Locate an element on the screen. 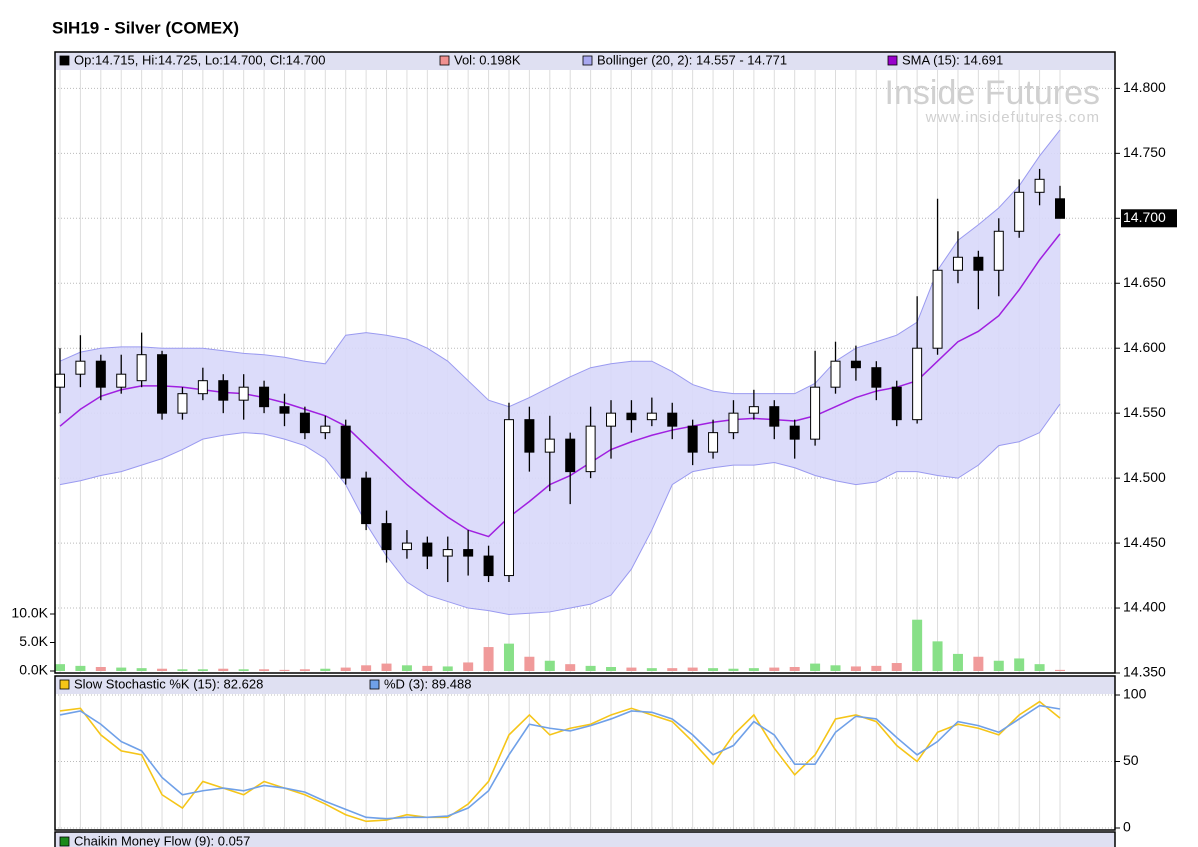 This screenshot has height=847, width=1198. stoch-line is located at coordinates (560, 762).